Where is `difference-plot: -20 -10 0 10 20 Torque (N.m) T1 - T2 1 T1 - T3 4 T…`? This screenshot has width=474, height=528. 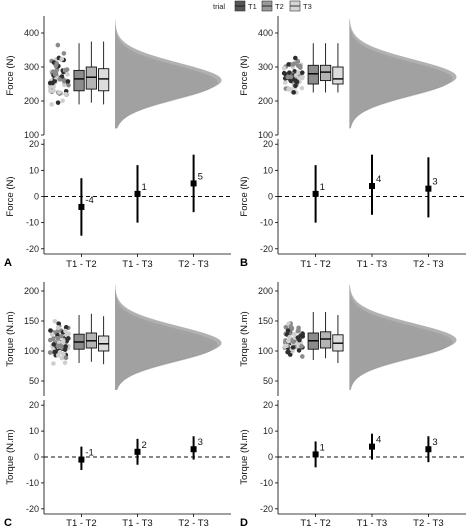
difference-plot: -20 -10 0 10 20 Torque (N.m) T1 - T2 1 T1 - T3 4 T… is located at coordinates (352, 464).